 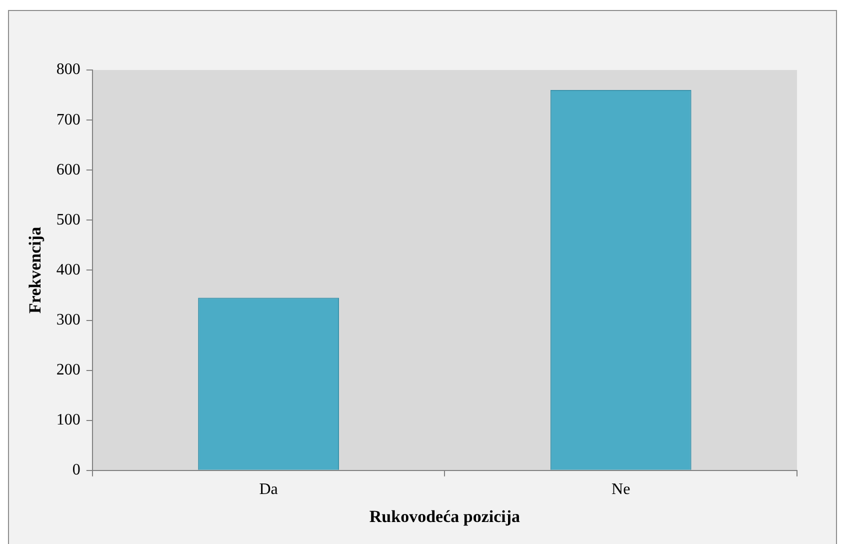 I want to click on y-tick-label: 700, so click(x=68, y=119).